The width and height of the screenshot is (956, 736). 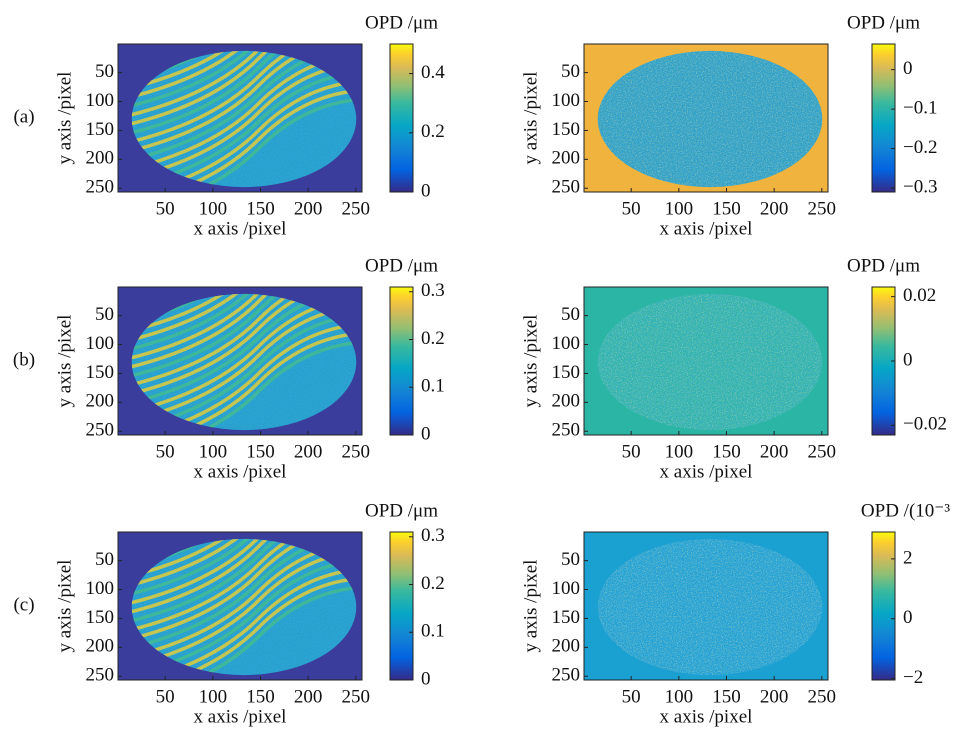 I want to click on colorbar-label: OPD /(10⁻³ μm), so click(x=908, y=510).